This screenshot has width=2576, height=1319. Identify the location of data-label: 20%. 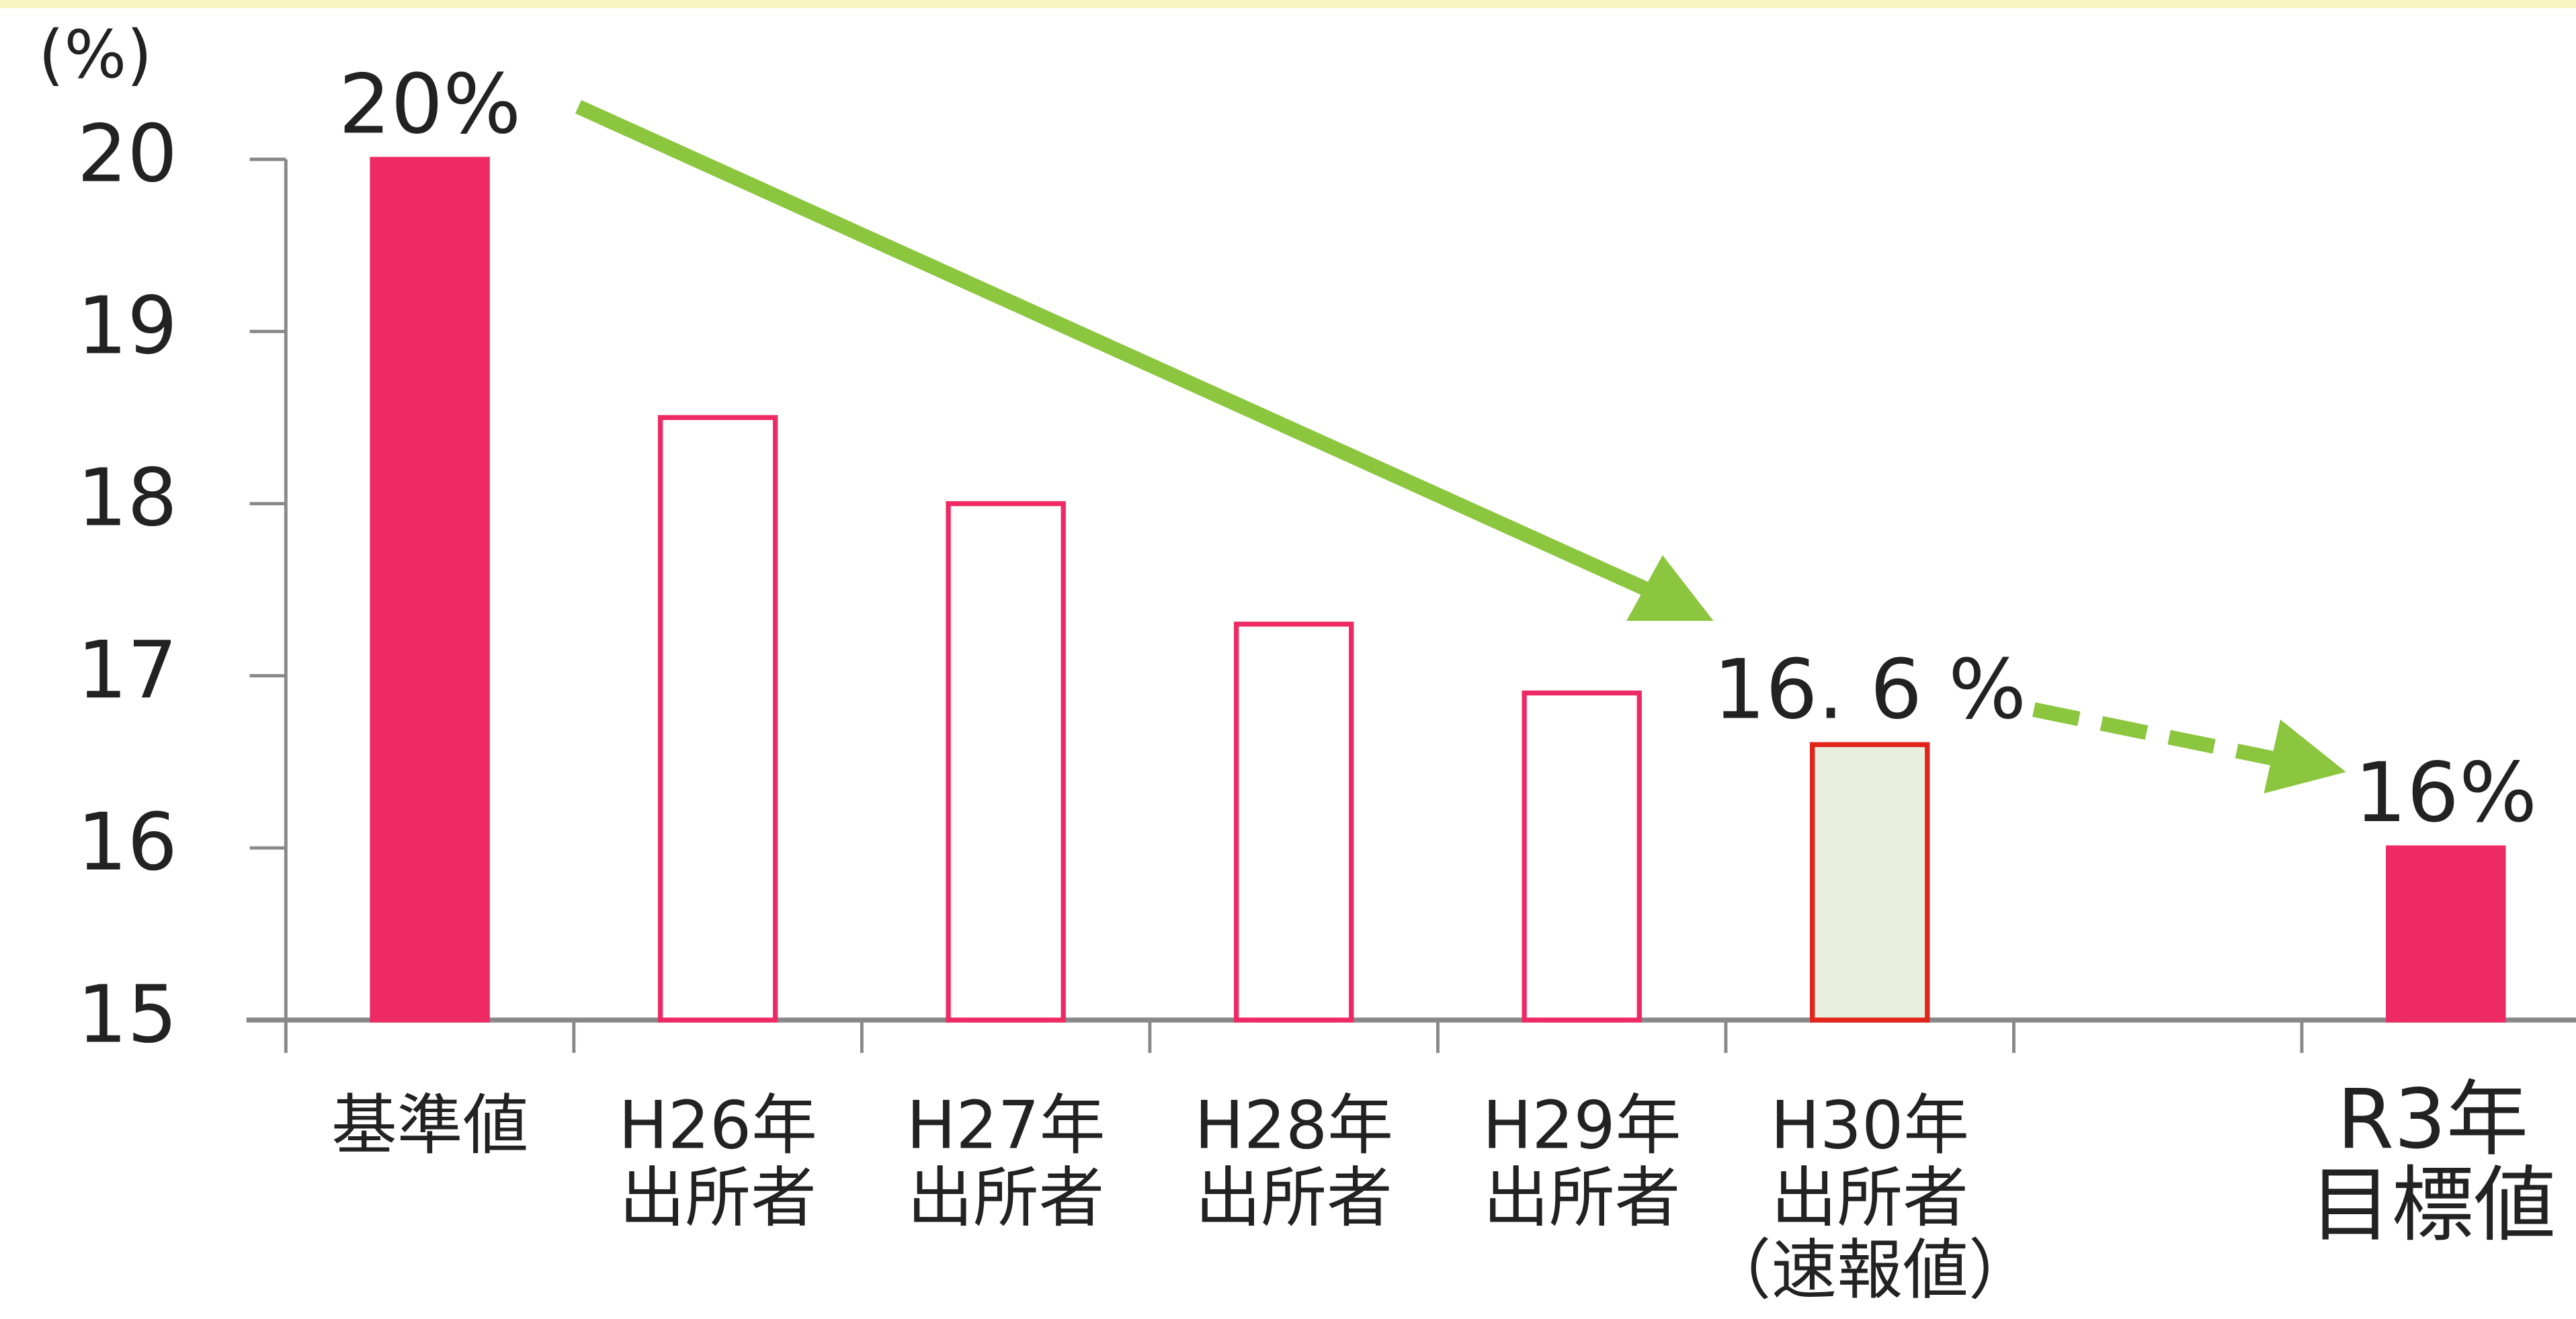
(430, 104).